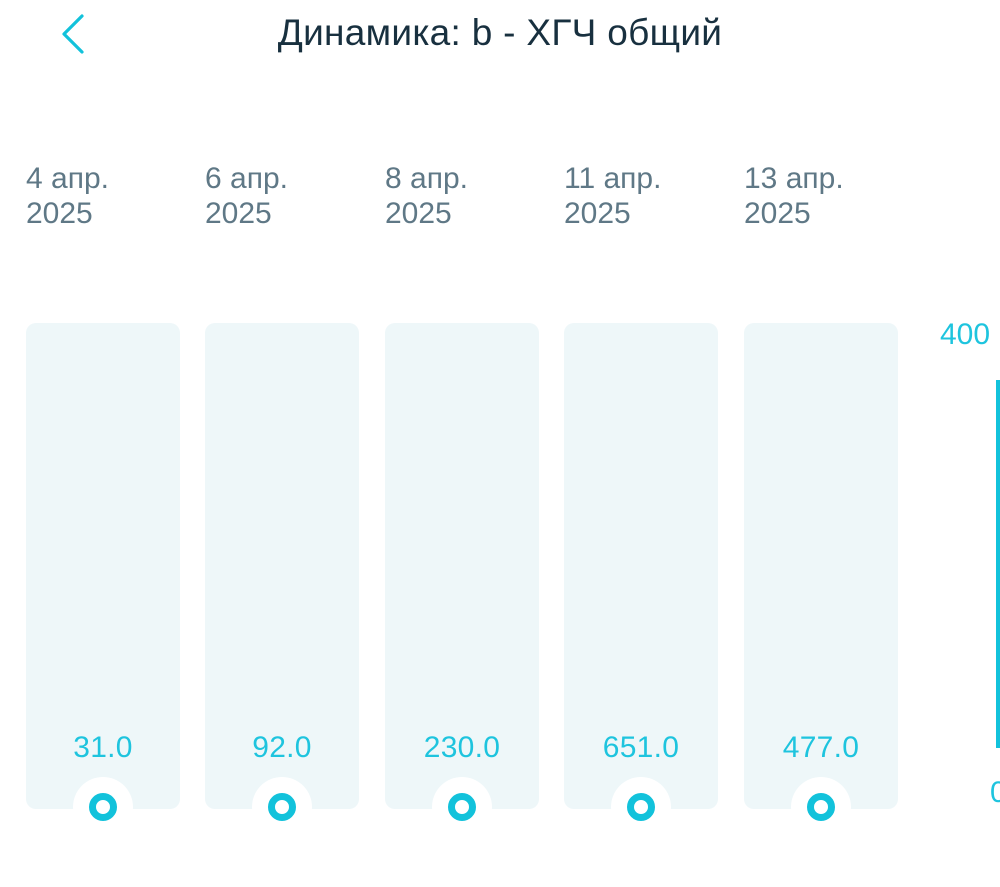  What do you see at coordinates (246, 178) in the screenshot?
I see `date-day: 6 апр.` at bounding box center [246, 178].